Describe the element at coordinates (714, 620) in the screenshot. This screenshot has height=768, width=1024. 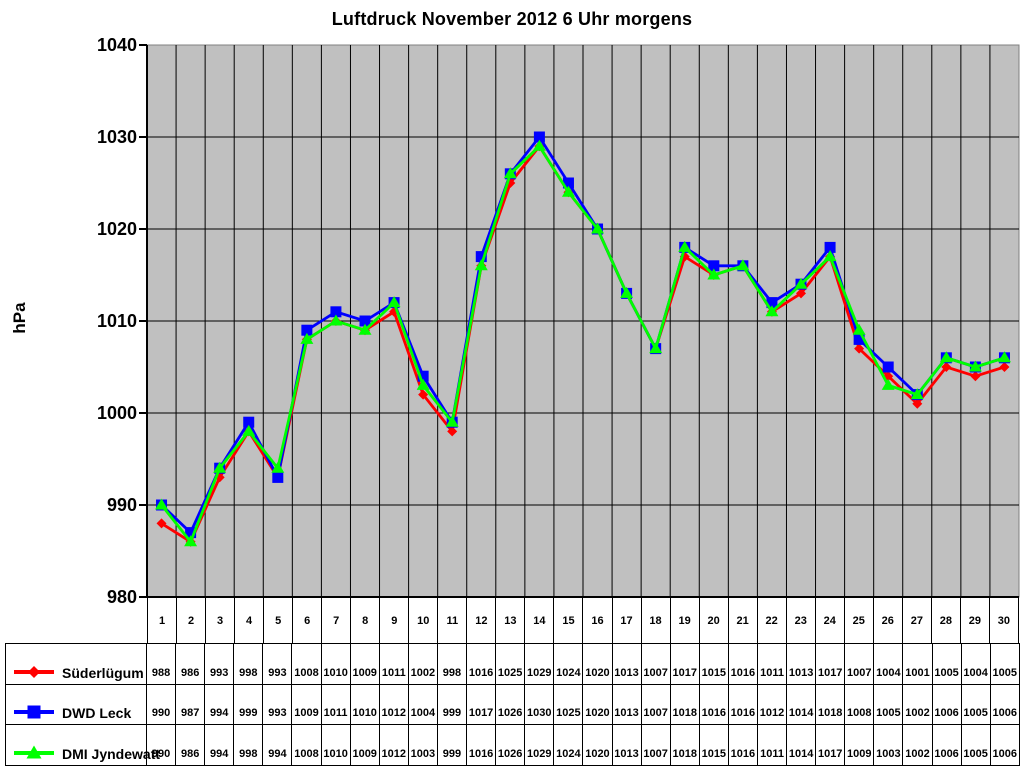
I see `day-label: 20` at that location.